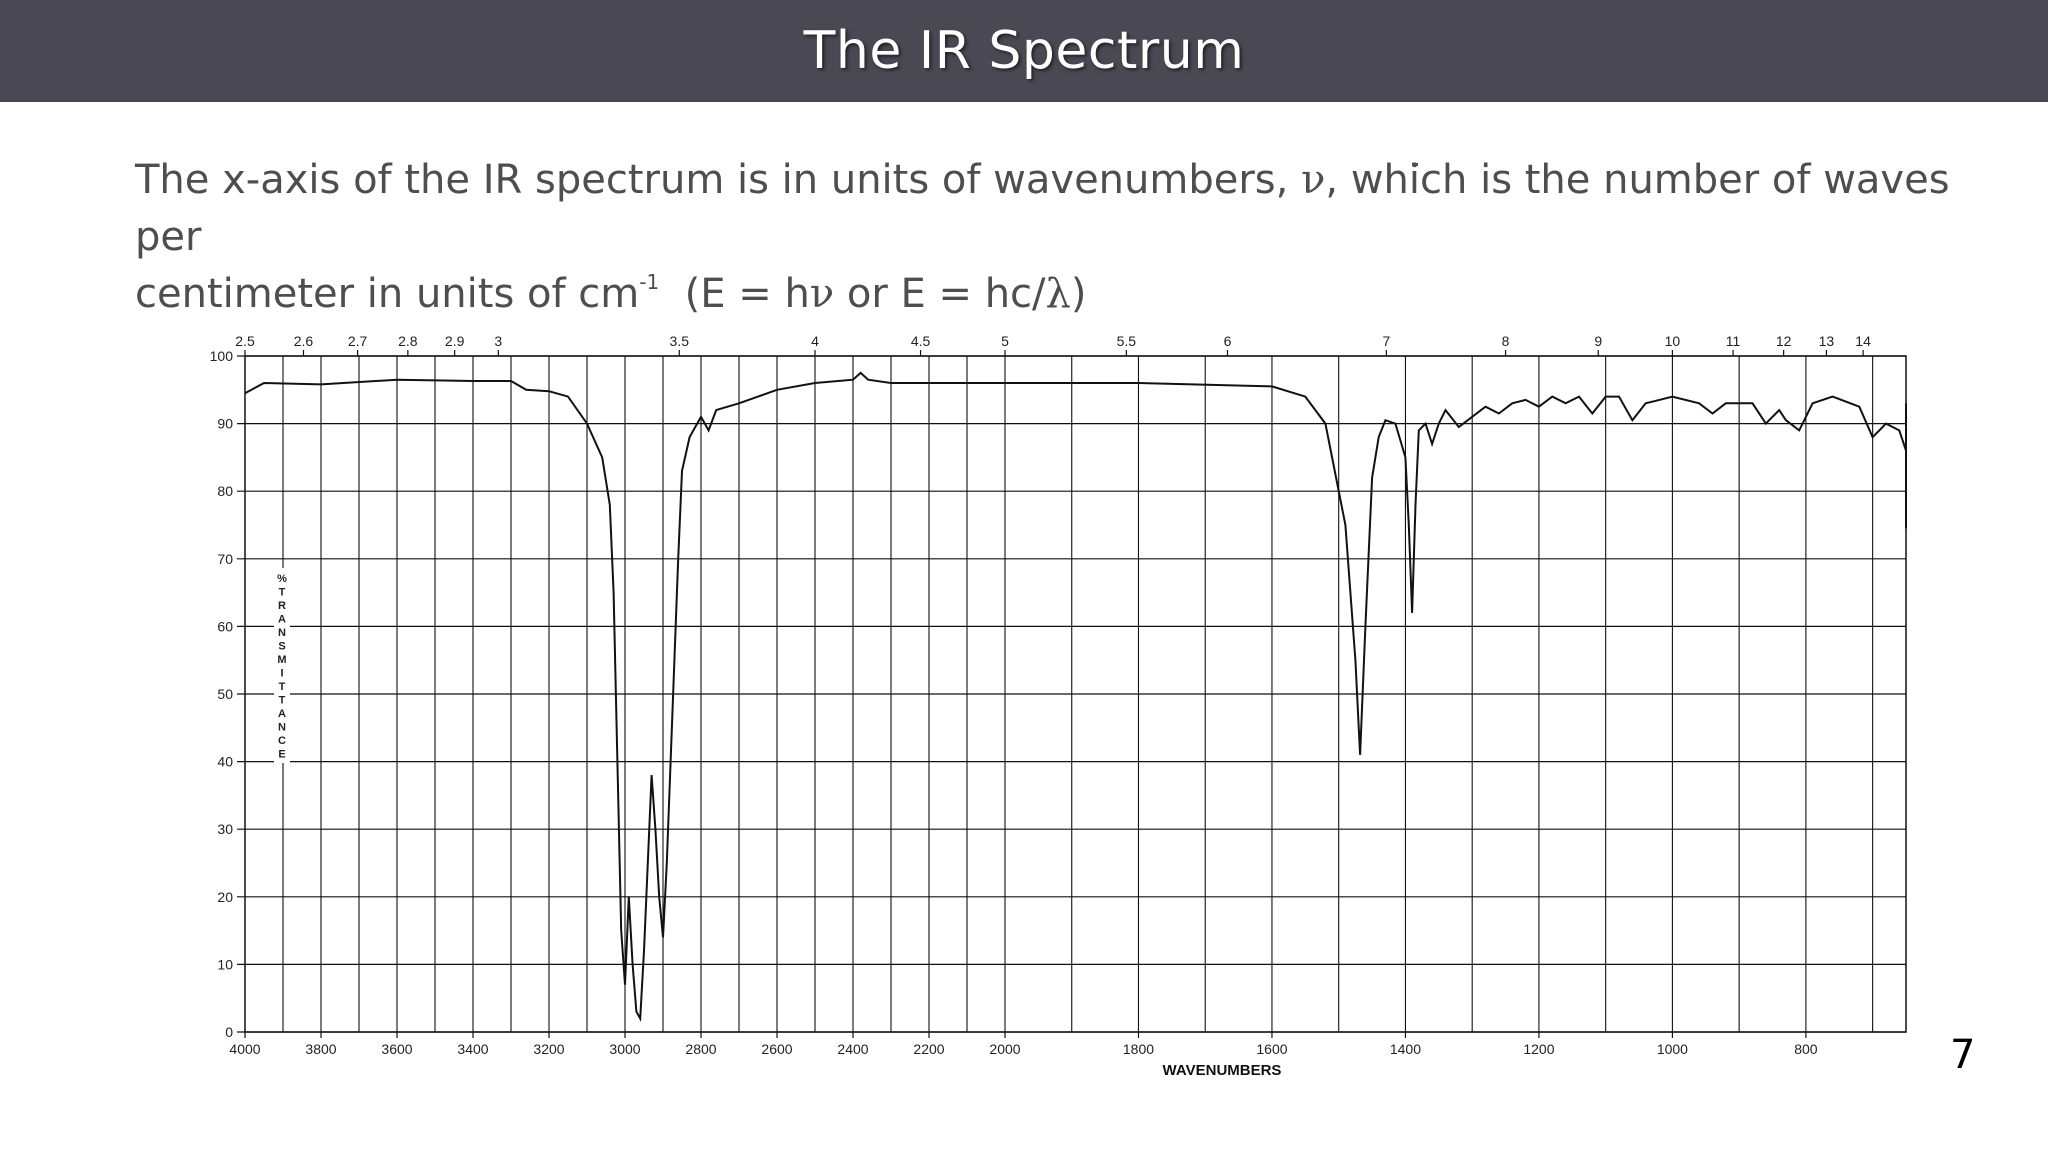 Image resolution: width=2048 pixels, height=1152 pixels. I want to click on y-tick-label: 20, so click(225, 897).